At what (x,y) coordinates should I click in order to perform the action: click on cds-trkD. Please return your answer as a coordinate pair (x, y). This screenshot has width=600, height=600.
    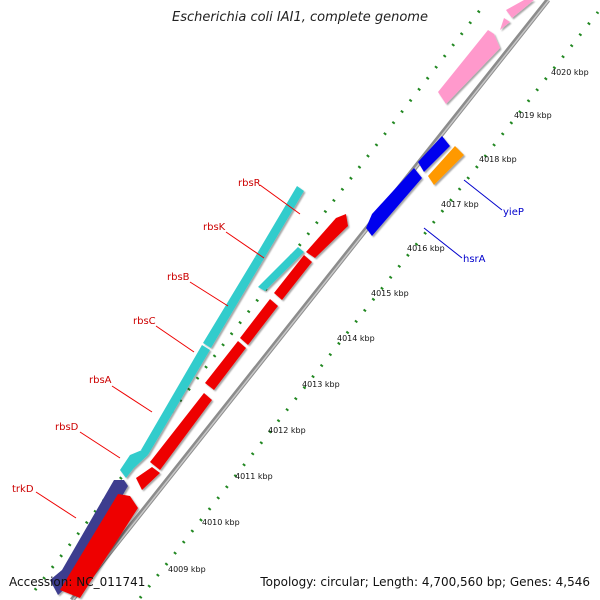
    Looking at the image, I should click on (89, 537).